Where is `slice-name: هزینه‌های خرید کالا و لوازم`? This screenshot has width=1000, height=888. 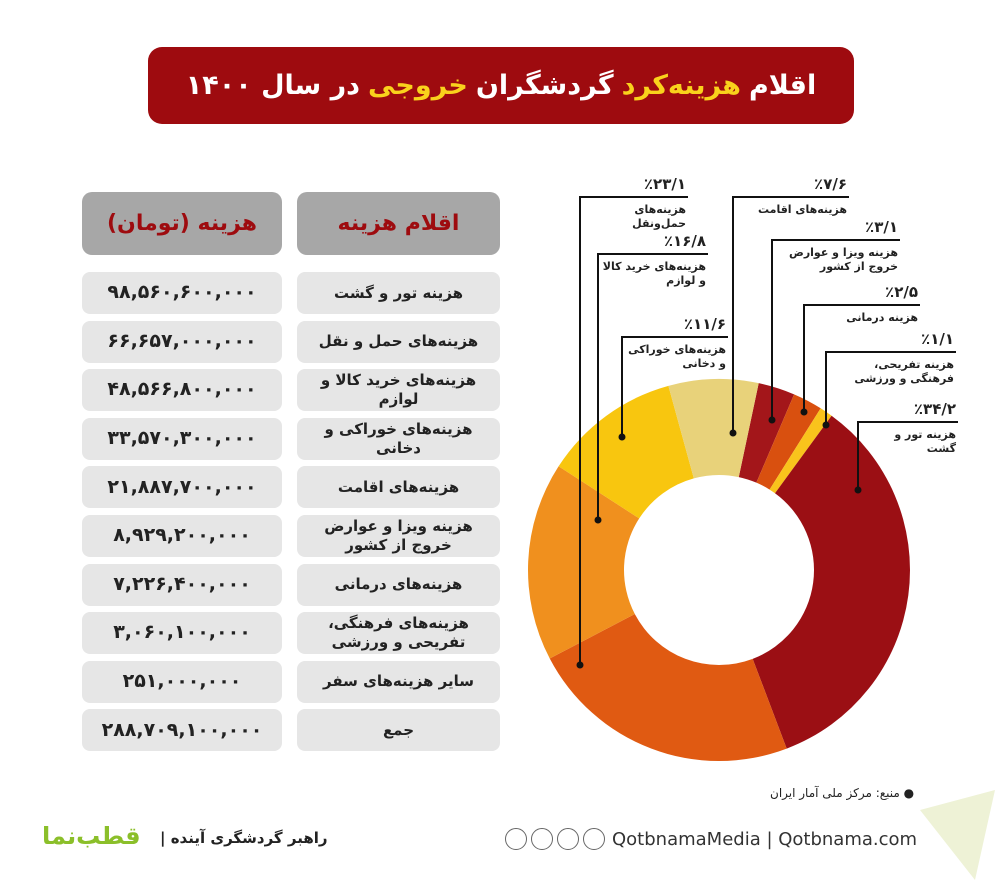
slice-name: هزینه‌های خرید کالا و لوازم is located at coordinates (654, 273).